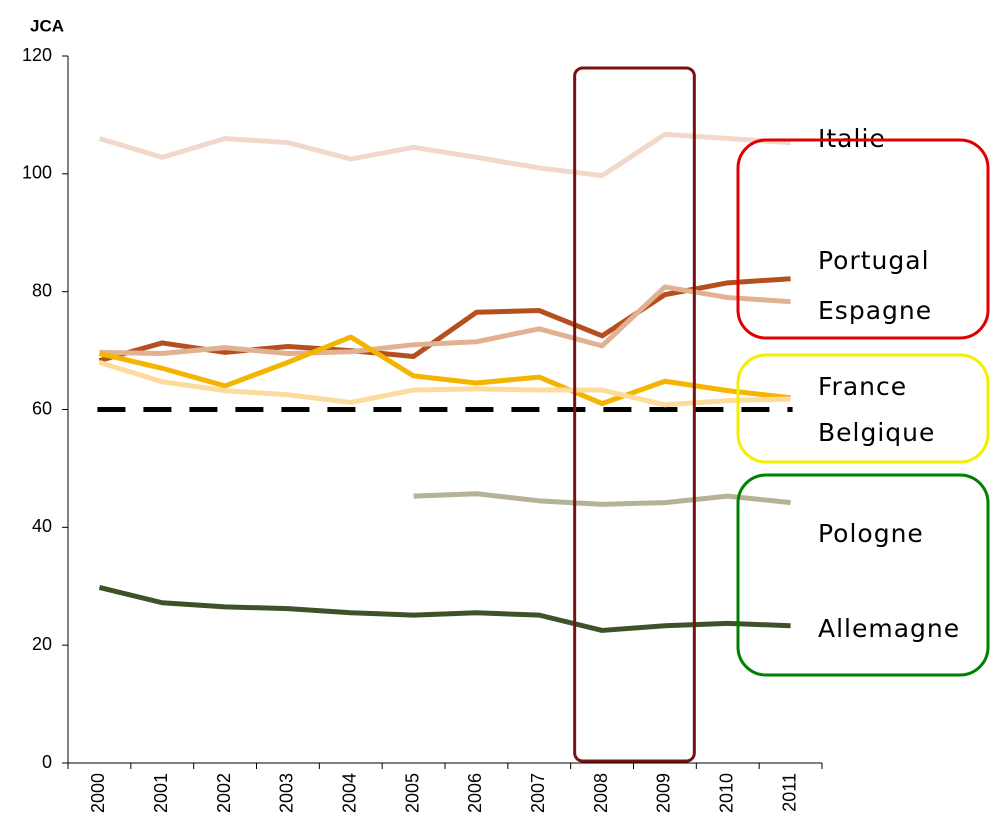 This screenshot has width=990, height=830. Describe the element at coordinates (350, 793) in the screenshot. I see `x-tick-label: 2004` at that location.